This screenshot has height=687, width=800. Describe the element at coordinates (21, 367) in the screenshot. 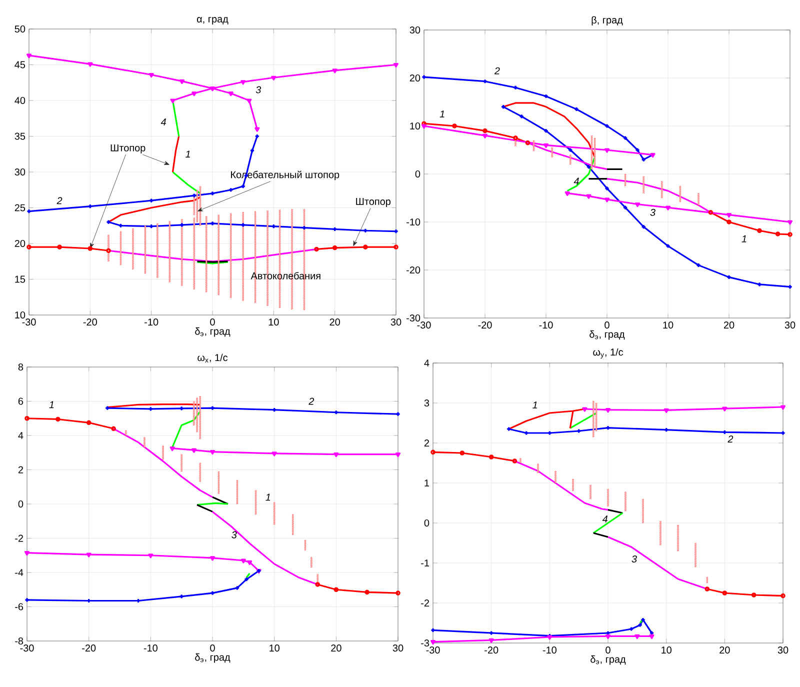

I see `y-tick-label: 8` at that location.